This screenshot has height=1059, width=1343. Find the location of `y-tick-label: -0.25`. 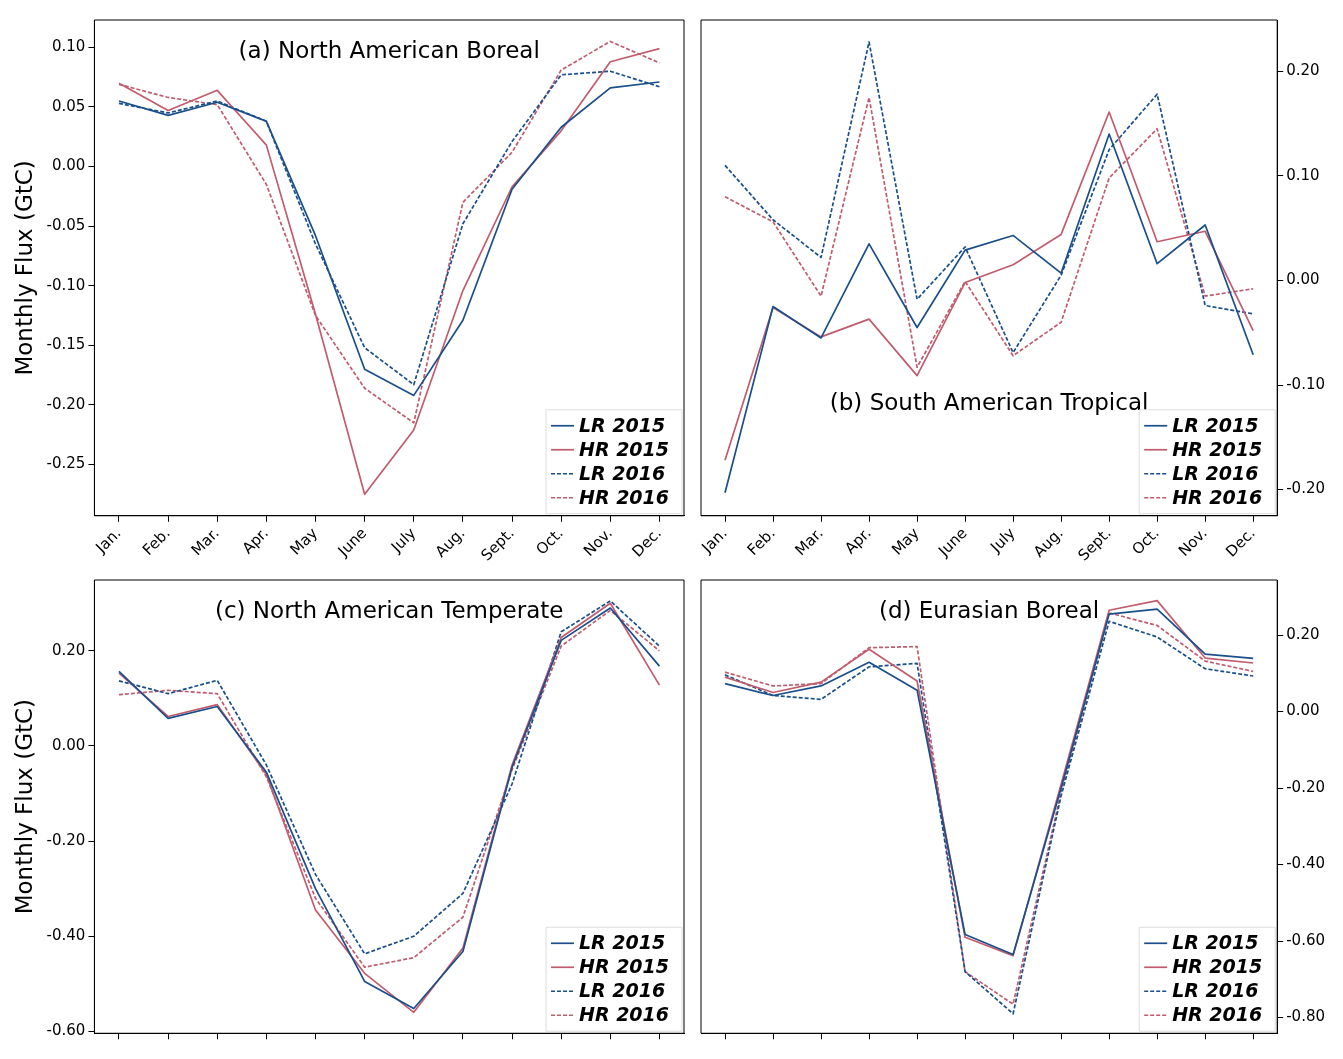

y-tick-label: -0.25 is located at coordinates (66, 463).